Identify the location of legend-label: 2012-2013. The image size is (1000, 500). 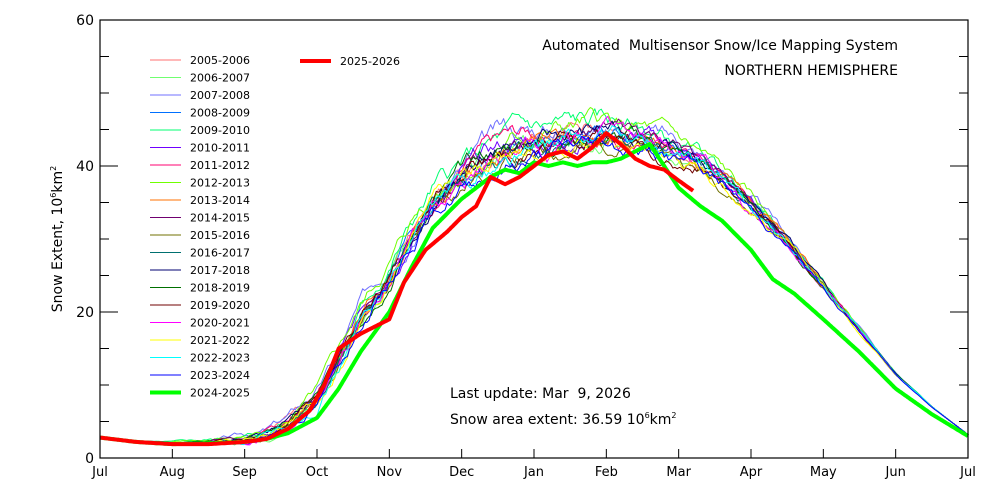
(220, 183).